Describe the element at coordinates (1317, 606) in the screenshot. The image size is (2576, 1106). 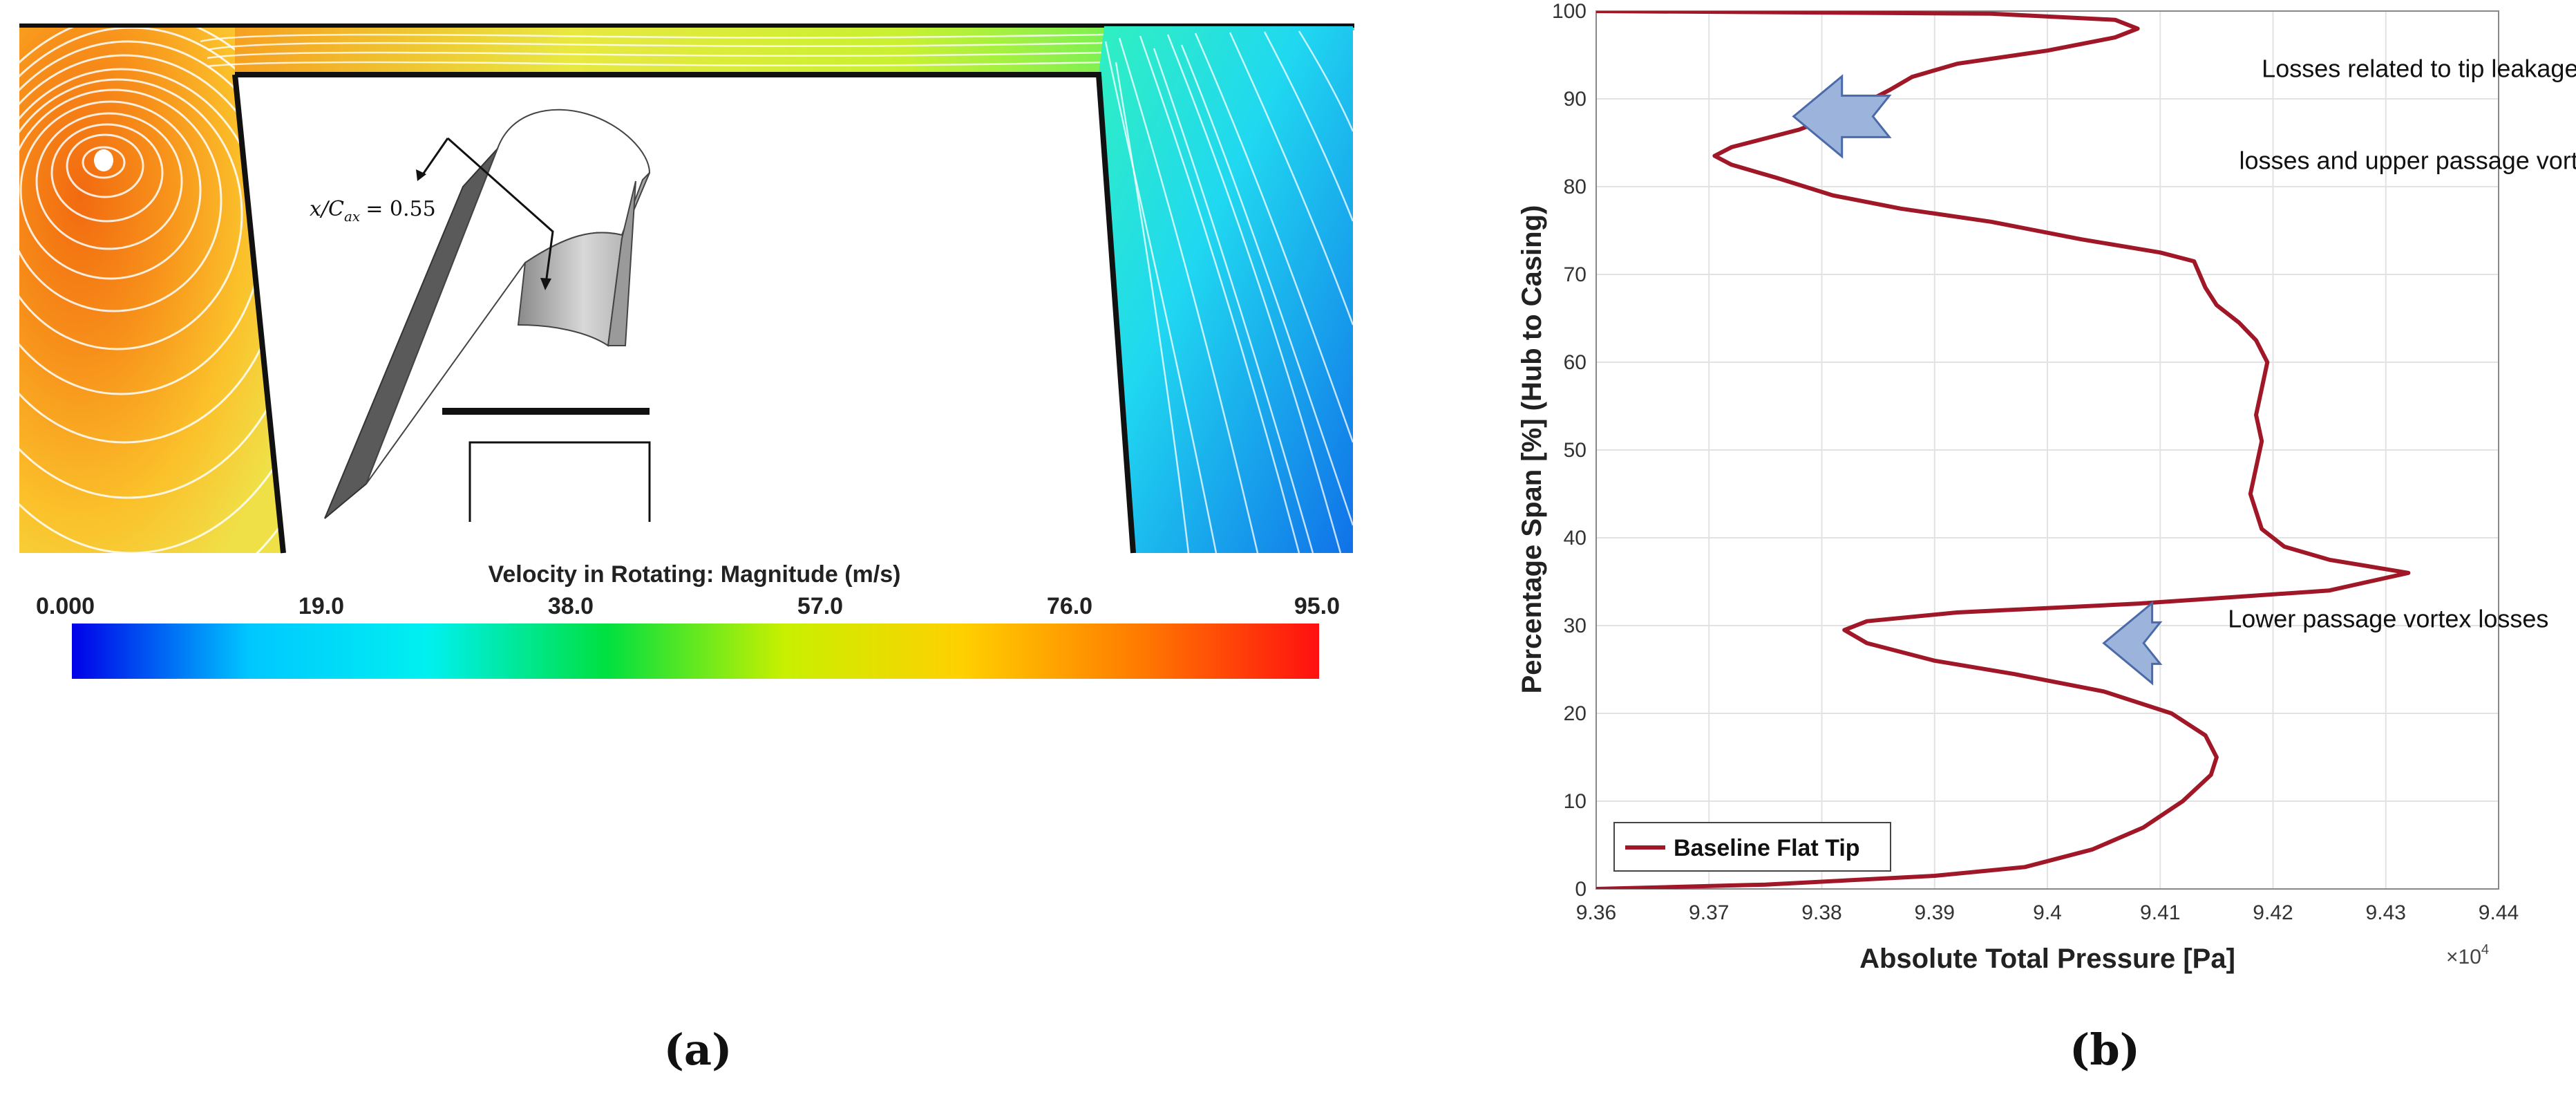
I see `colorbar-tick-label: 95.0` at that location.